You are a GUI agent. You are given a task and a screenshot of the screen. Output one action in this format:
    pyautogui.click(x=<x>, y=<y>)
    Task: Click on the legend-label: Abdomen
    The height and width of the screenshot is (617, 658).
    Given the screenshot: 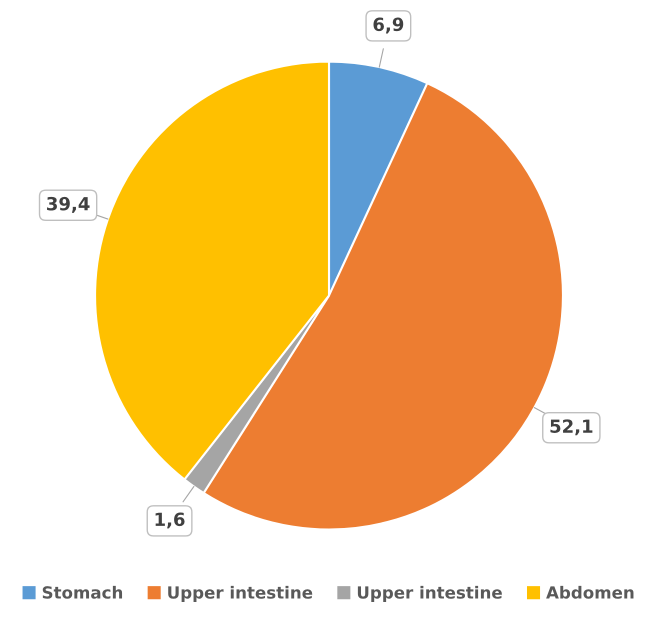 What is the action you would take?
    pyautogui.click(x=590, y=592)
    